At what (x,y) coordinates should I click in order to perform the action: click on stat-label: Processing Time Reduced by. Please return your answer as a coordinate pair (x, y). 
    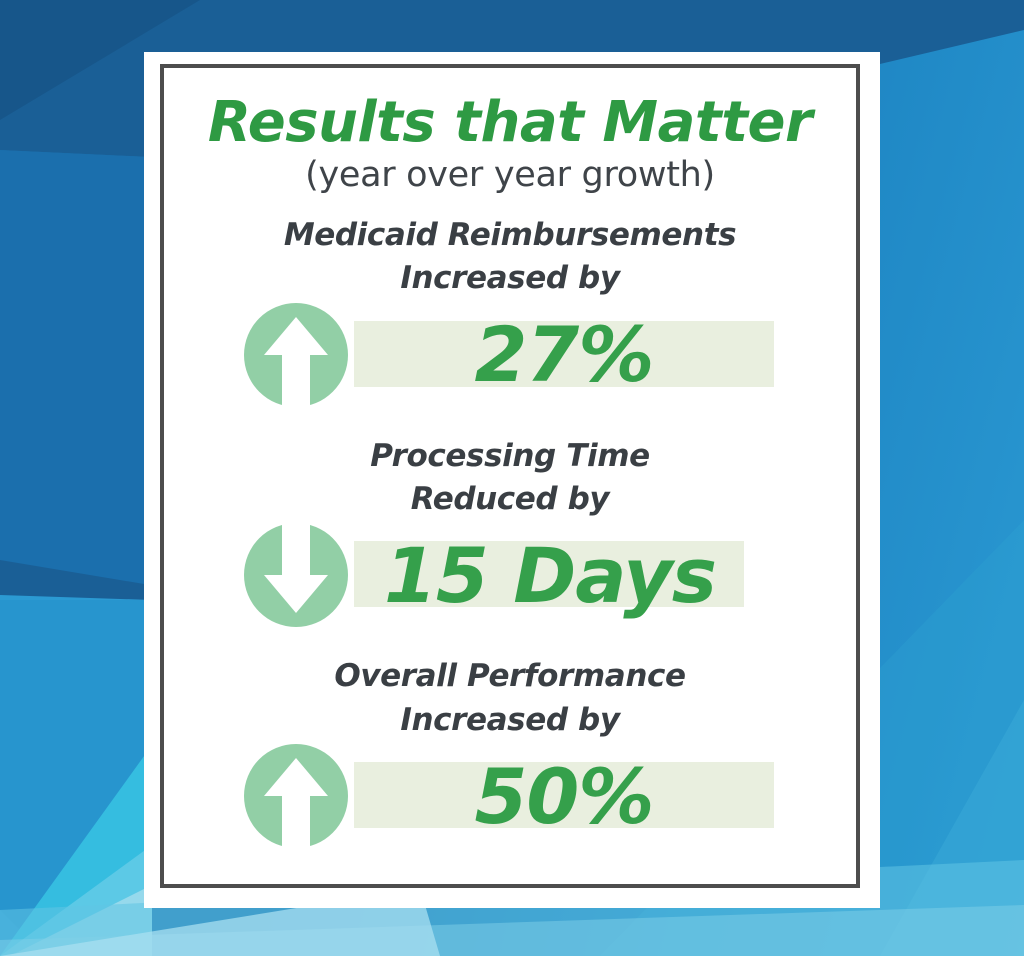
    Looking at the image, I should click on (510, 478).